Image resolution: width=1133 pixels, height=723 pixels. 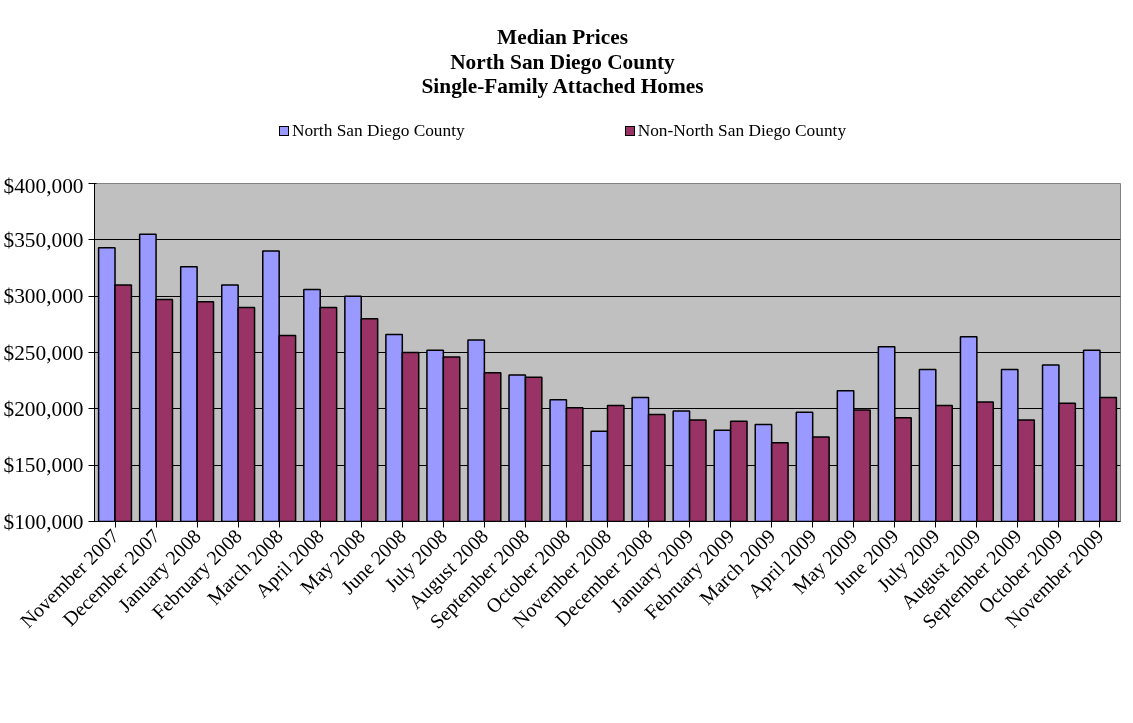 What do you see at coordinates (741, 130) in the screenshot?
I see `legend-label: Non-North San Diego County` at bounding box center [741, 130].